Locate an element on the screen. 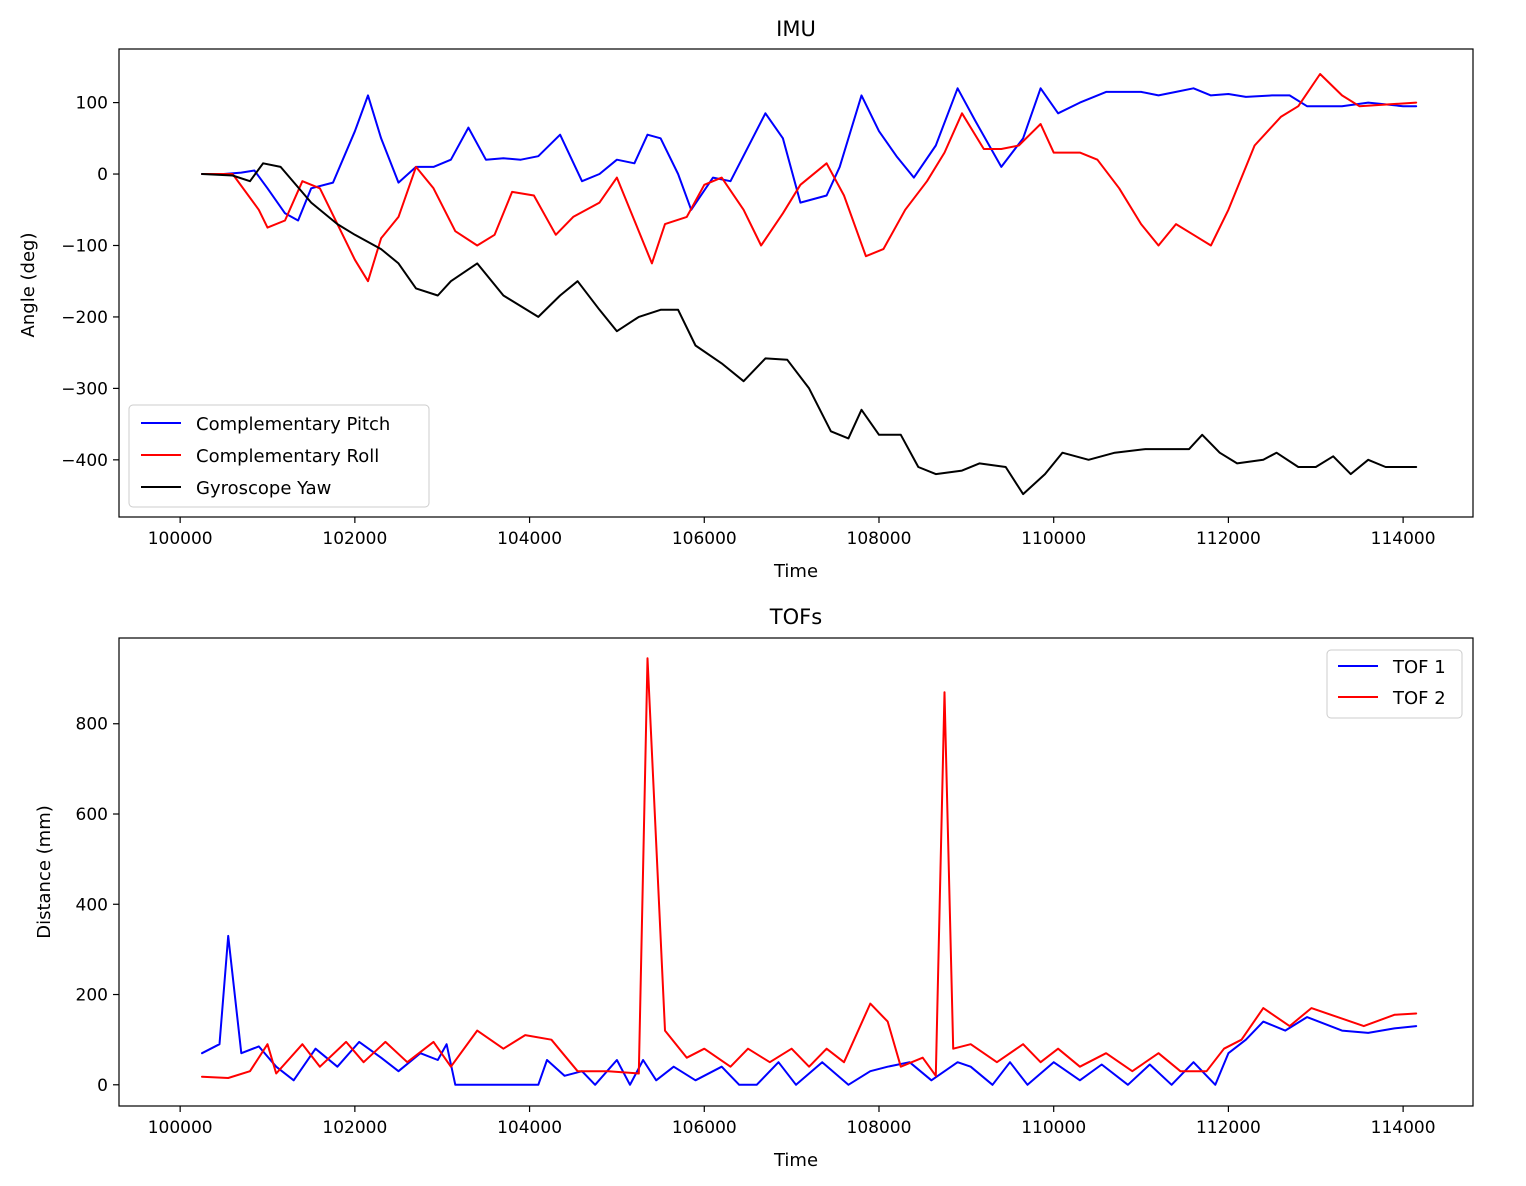  tofs-y-tick-label: 200 is located at coordinates (92, 996).